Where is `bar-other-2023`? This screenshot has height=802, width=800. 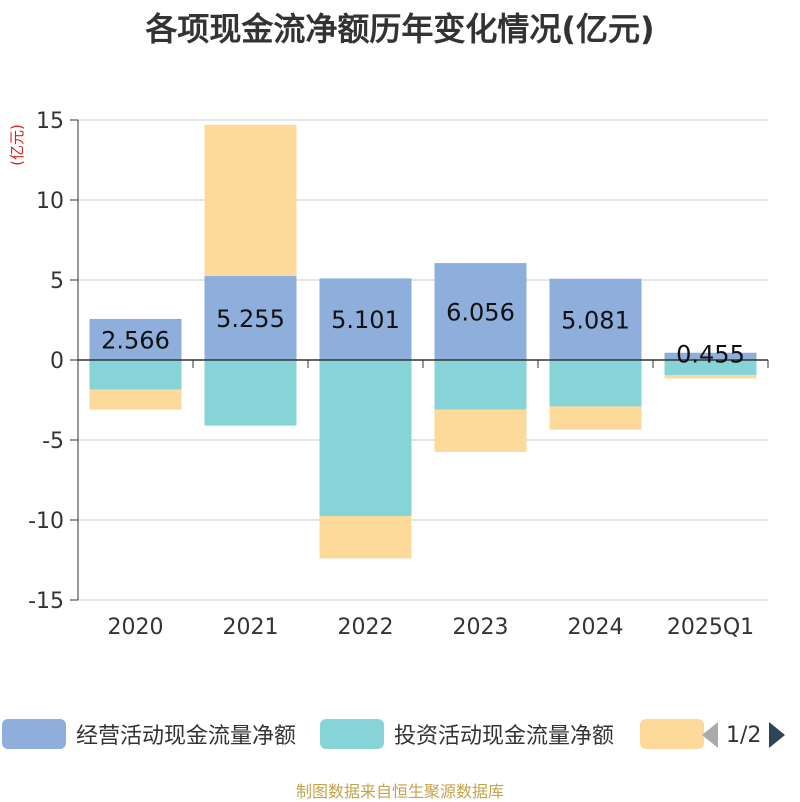 bar-other-2023 is located at coordinates (480, 430).